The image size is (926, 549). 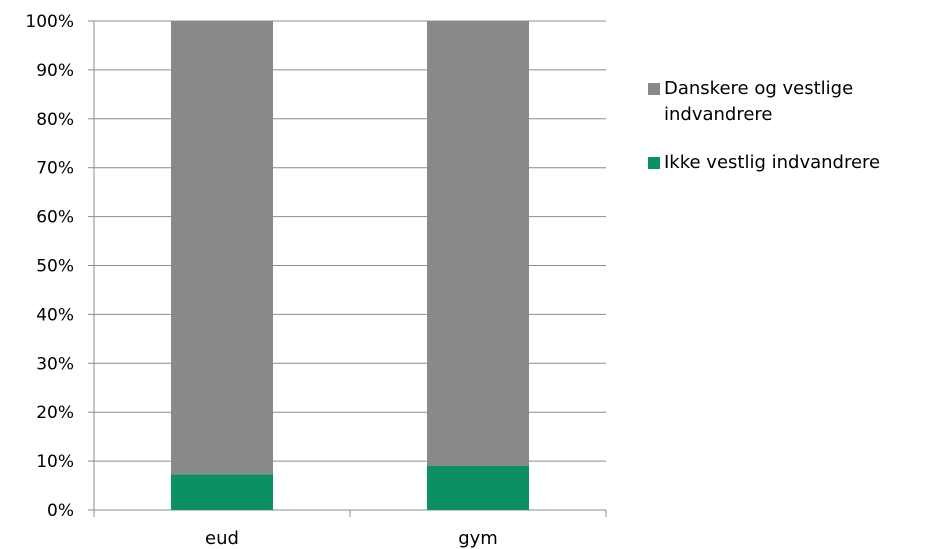 I want to click on y-tick-label: 0%, so click(x=60, y=511).